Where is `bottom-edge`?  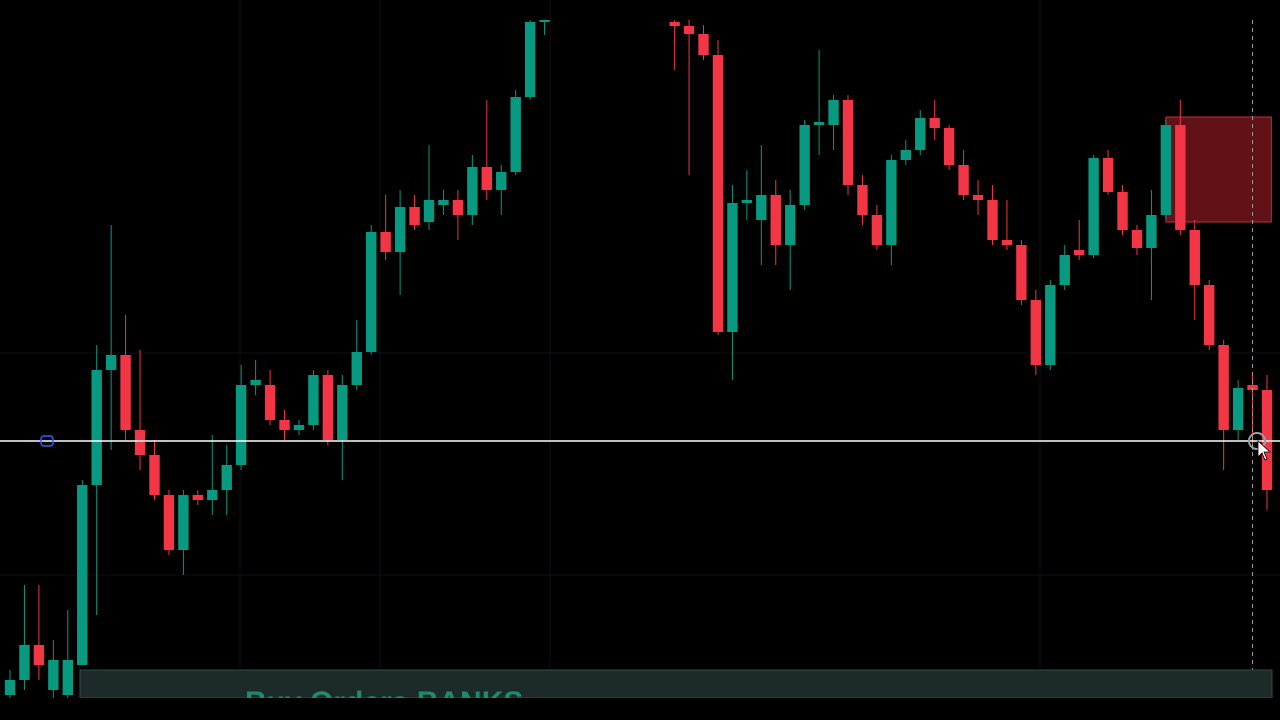
bottom-edge is located at coordinates (640, 709).